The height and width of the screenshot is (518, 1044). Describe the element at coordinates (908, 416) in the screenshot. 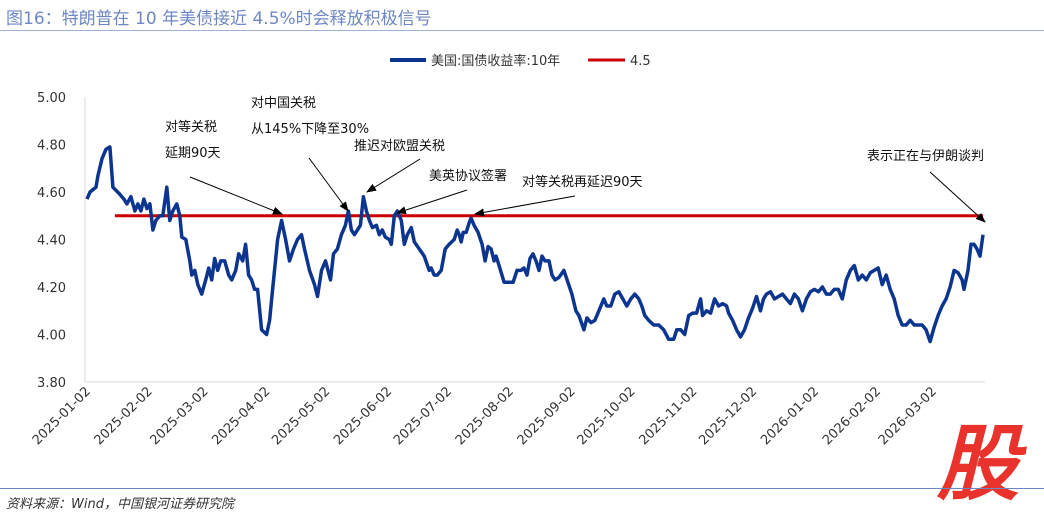

I see `x-tick-label: 2026-03-02` at that location.